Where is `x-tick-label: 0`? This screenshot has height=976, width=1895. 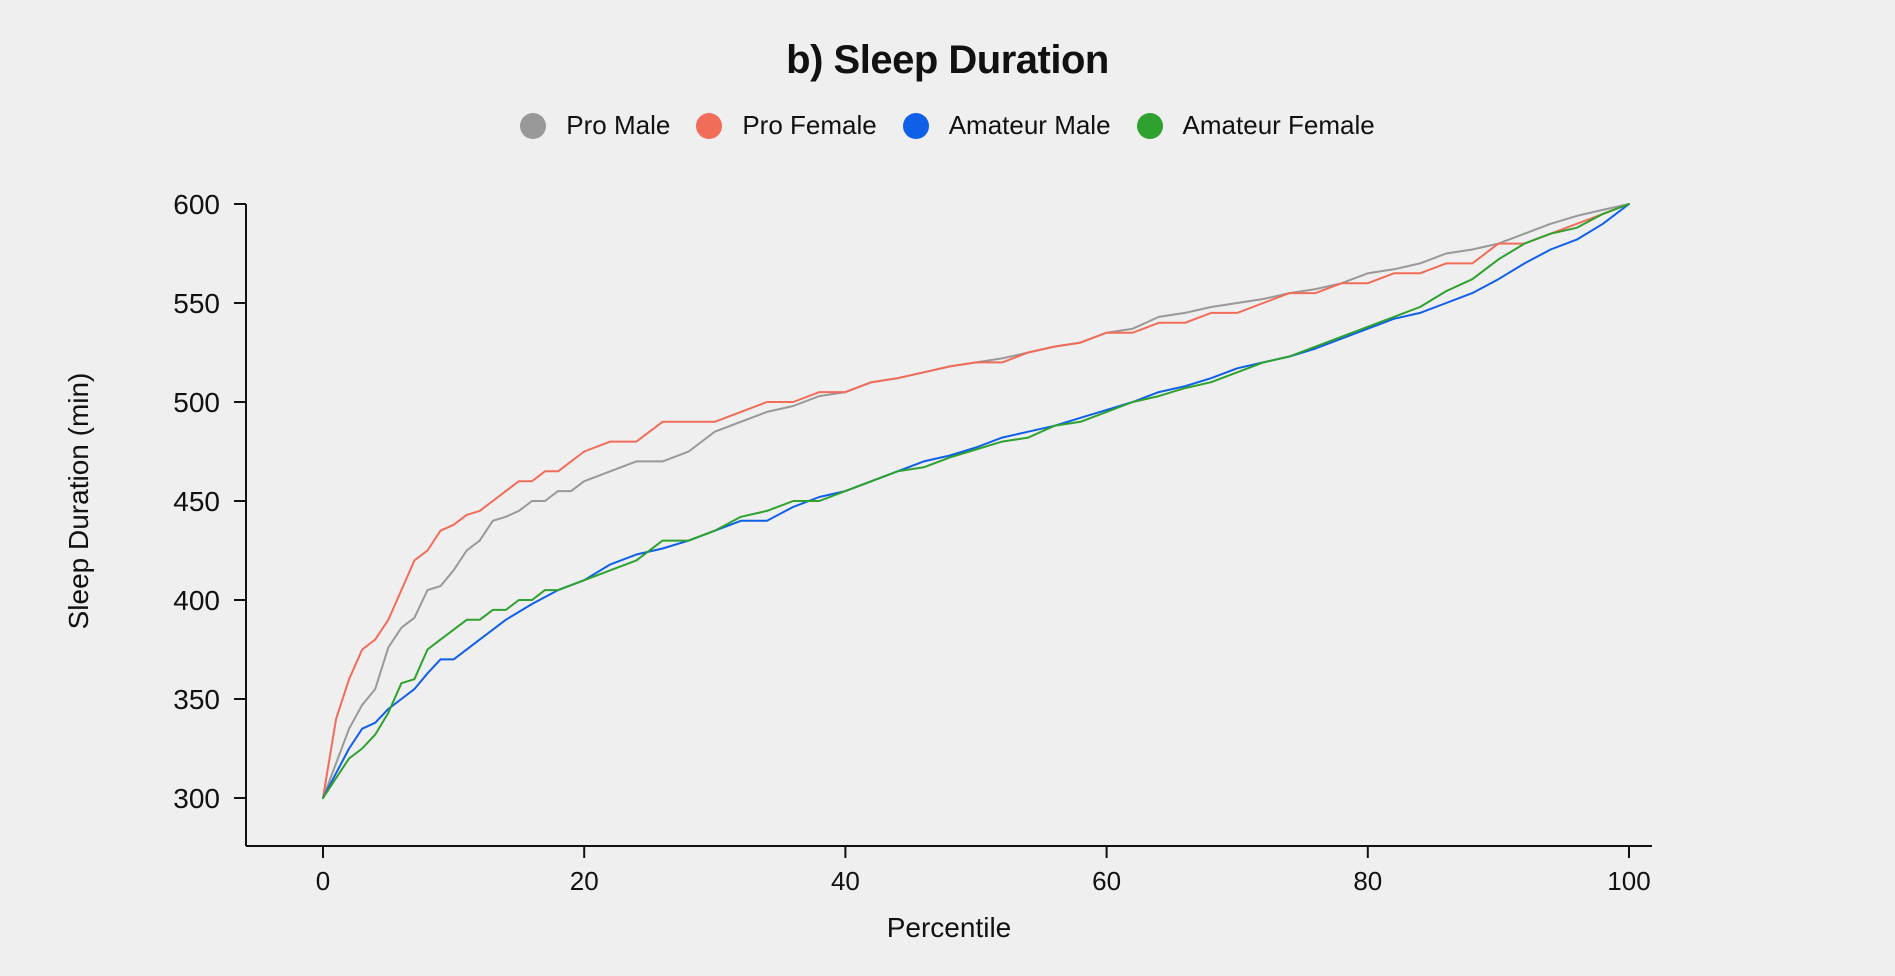
x-tick-label: 0 is located at coordinates (323, 881).